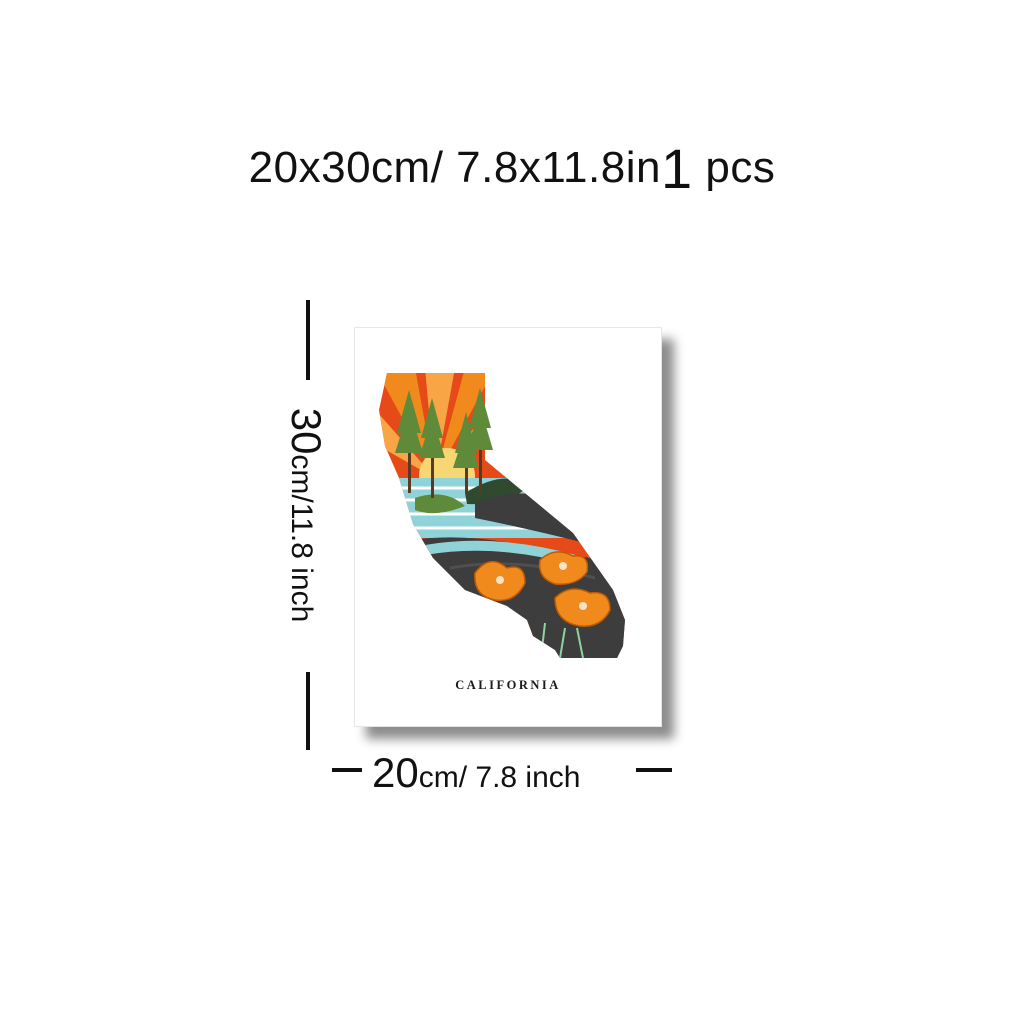 The height and width of the screenshot is (1024, 1024). I want to click on state-shape, so click(502, 515).